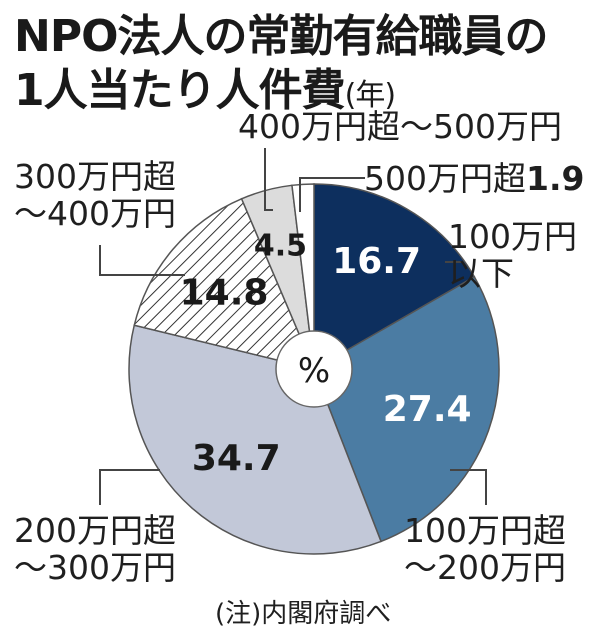 This screenshot has height=644, width=612. I want to click on category-label-200-300-line-2: ～300万円, so click(95, 567).